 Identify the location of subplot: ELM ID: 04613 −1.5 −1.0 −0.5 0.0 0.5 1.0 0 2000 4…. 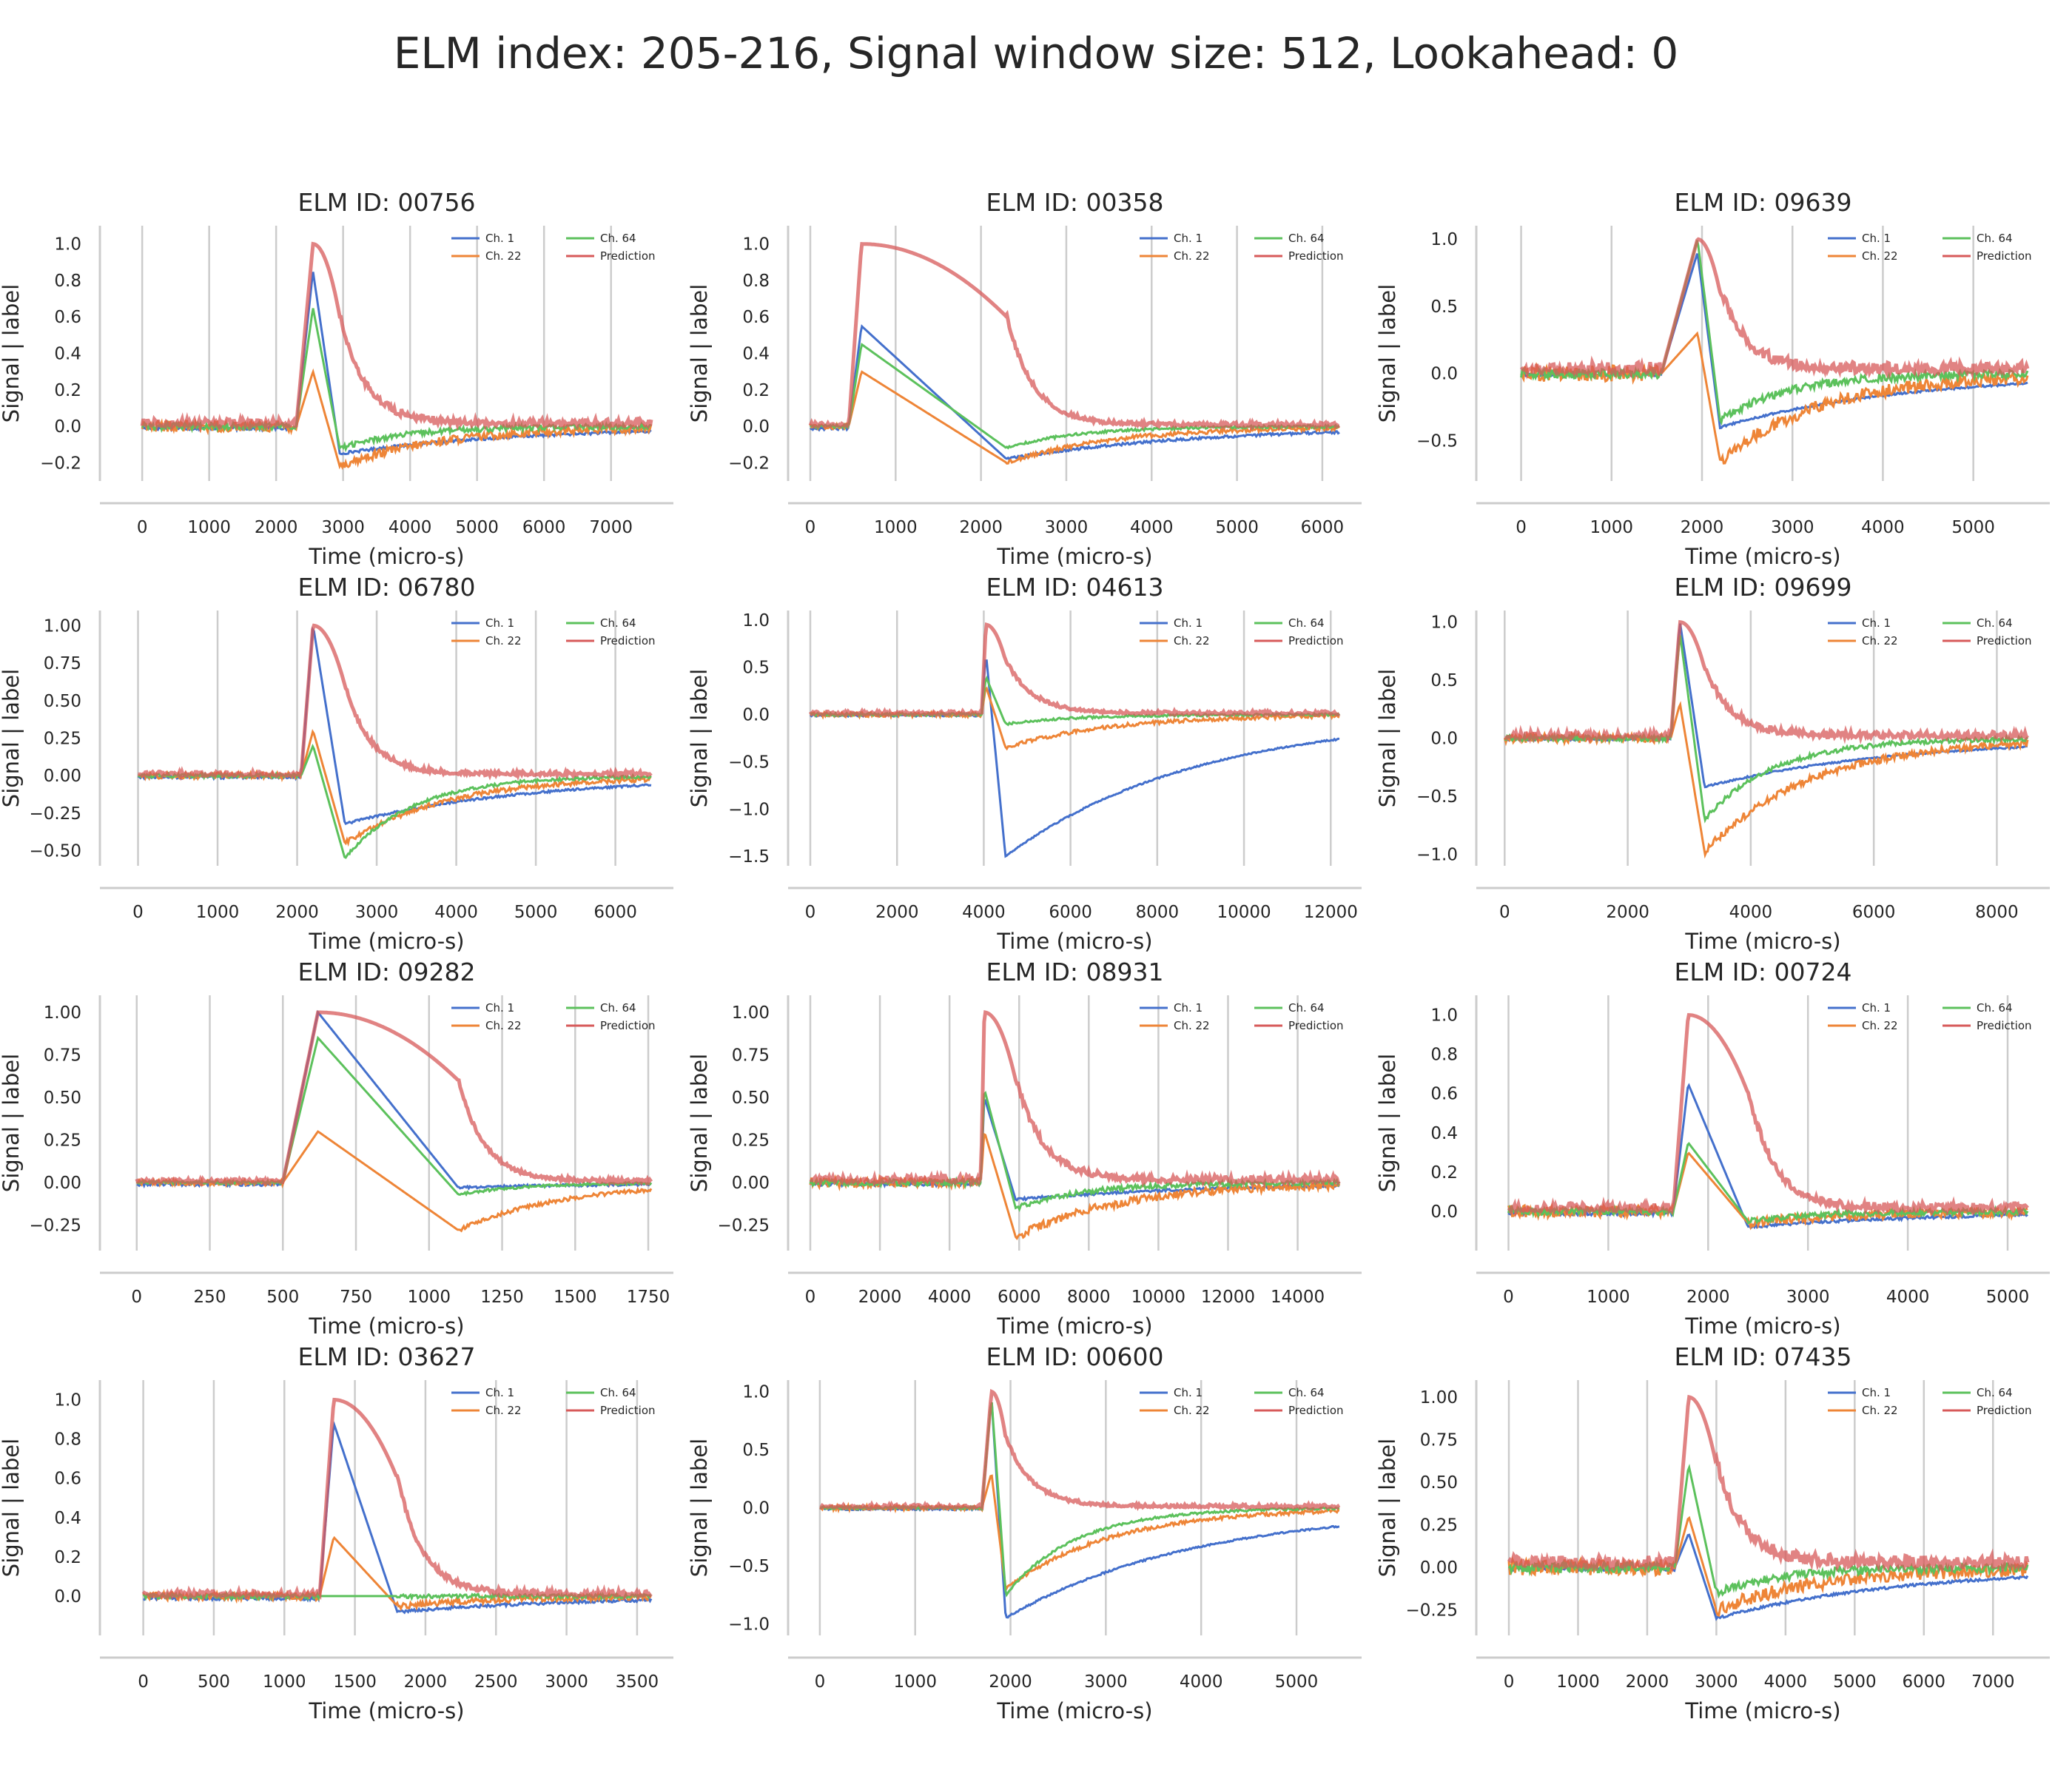
(1024, 763).